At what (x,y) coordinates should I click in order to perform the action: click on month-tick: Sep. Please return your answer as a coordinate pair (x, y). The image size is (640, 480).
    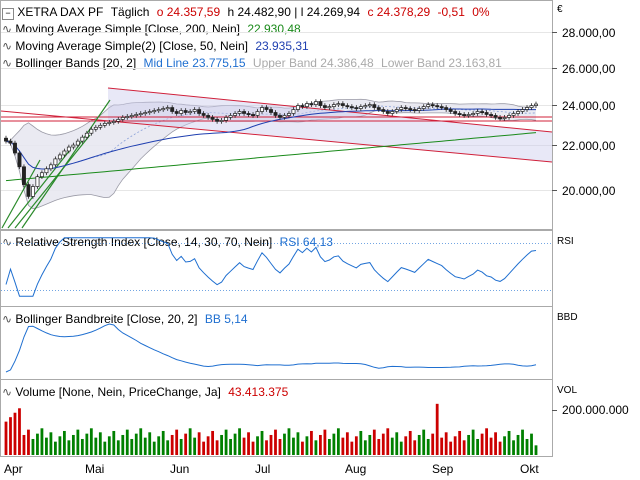
    Looking at the image, I should click on (443, 469).